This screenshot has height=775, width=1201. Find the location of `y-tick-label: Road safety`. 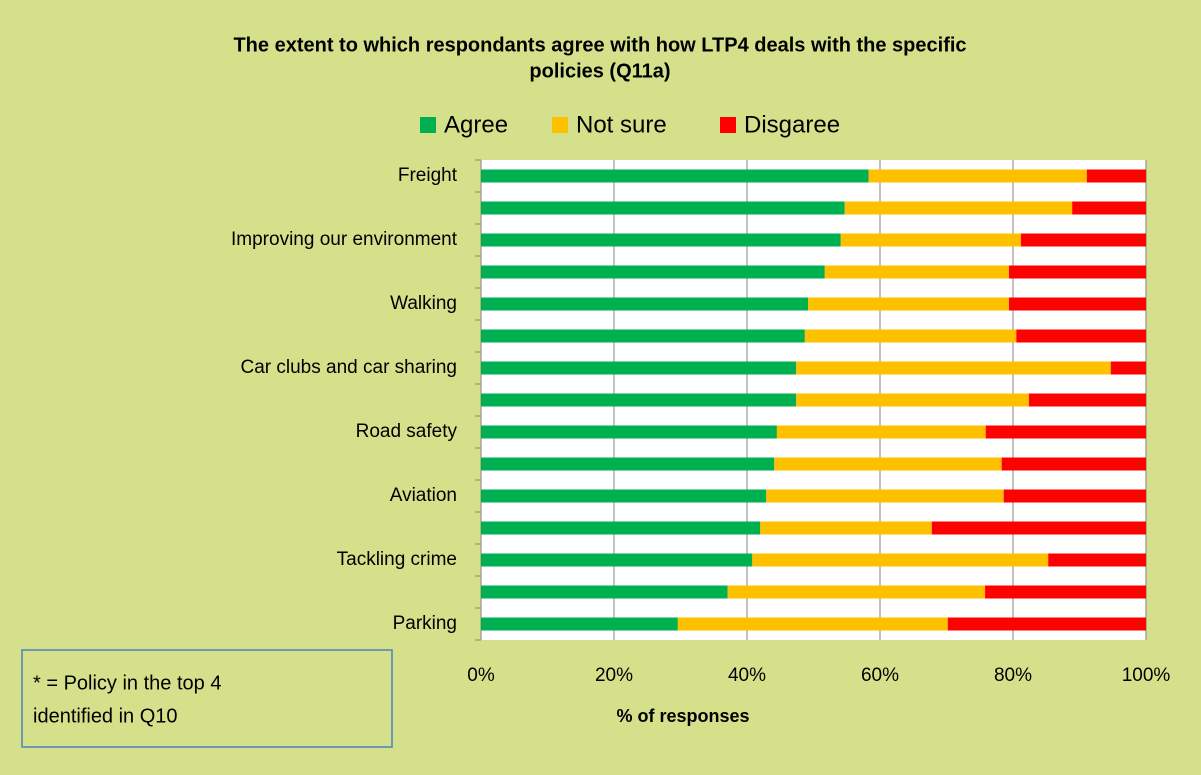

y-tick-label: Road safety is located at coordinates (407, 431).